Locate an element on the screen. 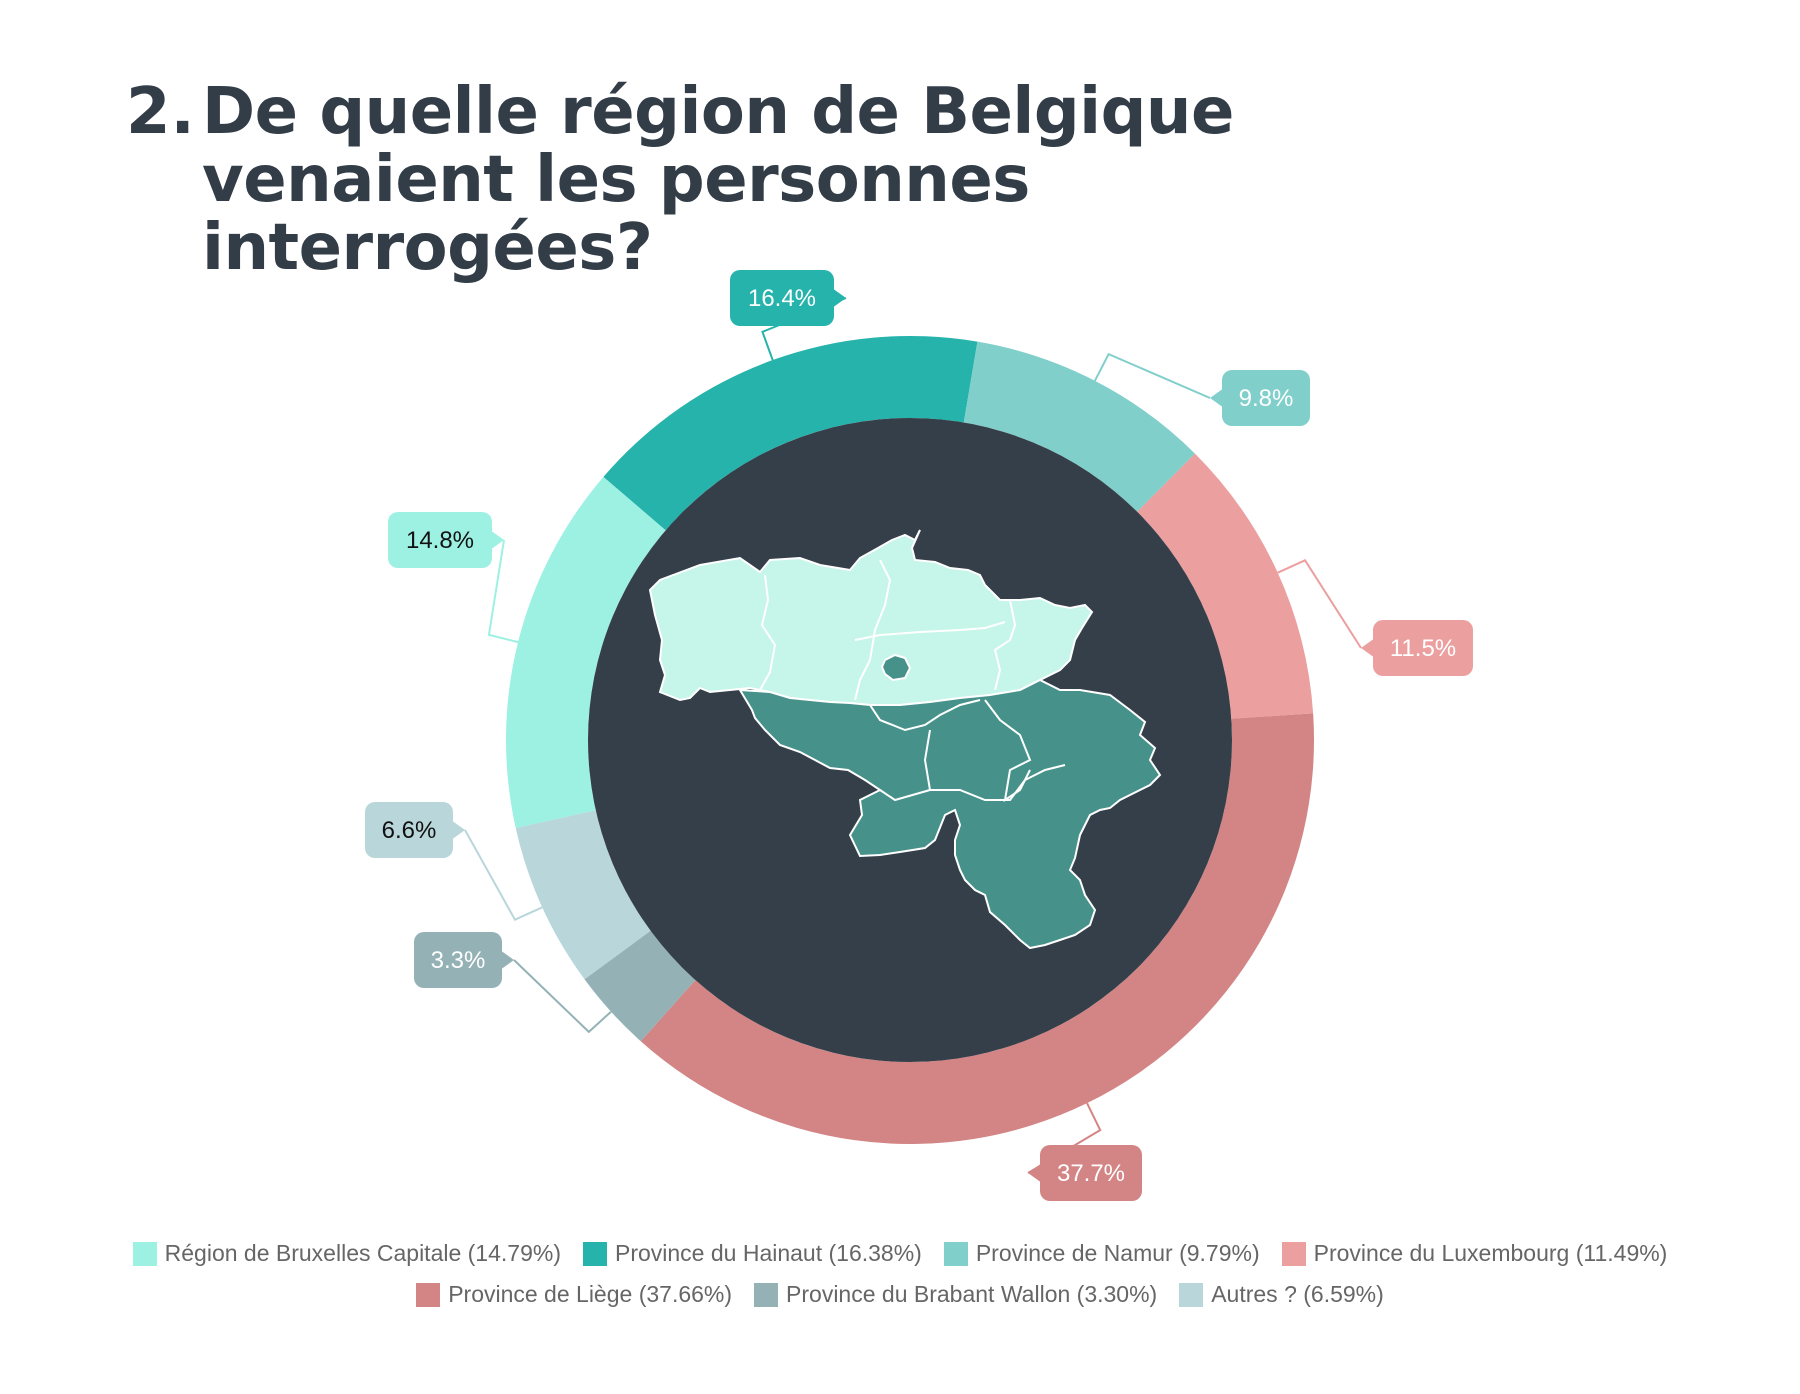 The width and height of the screenshot is (1800, 1394). data-label: 14.8% is located at coordinates (440, 540).